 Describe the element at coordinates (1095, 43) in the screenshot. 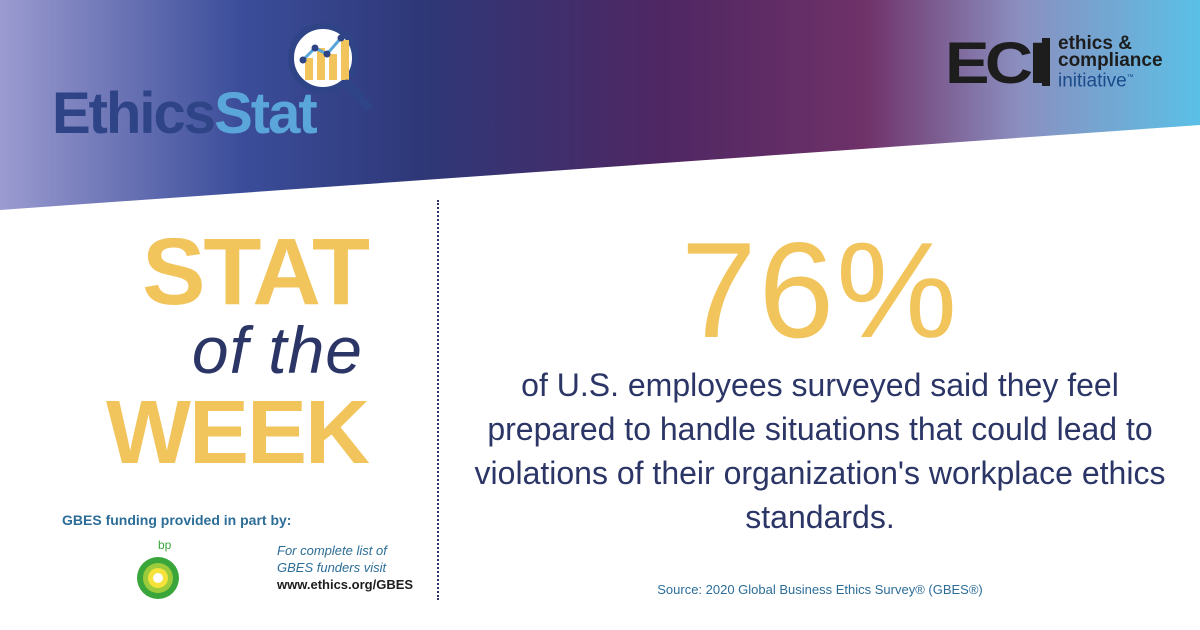

I see `eci-line1: ethics &` at that location.